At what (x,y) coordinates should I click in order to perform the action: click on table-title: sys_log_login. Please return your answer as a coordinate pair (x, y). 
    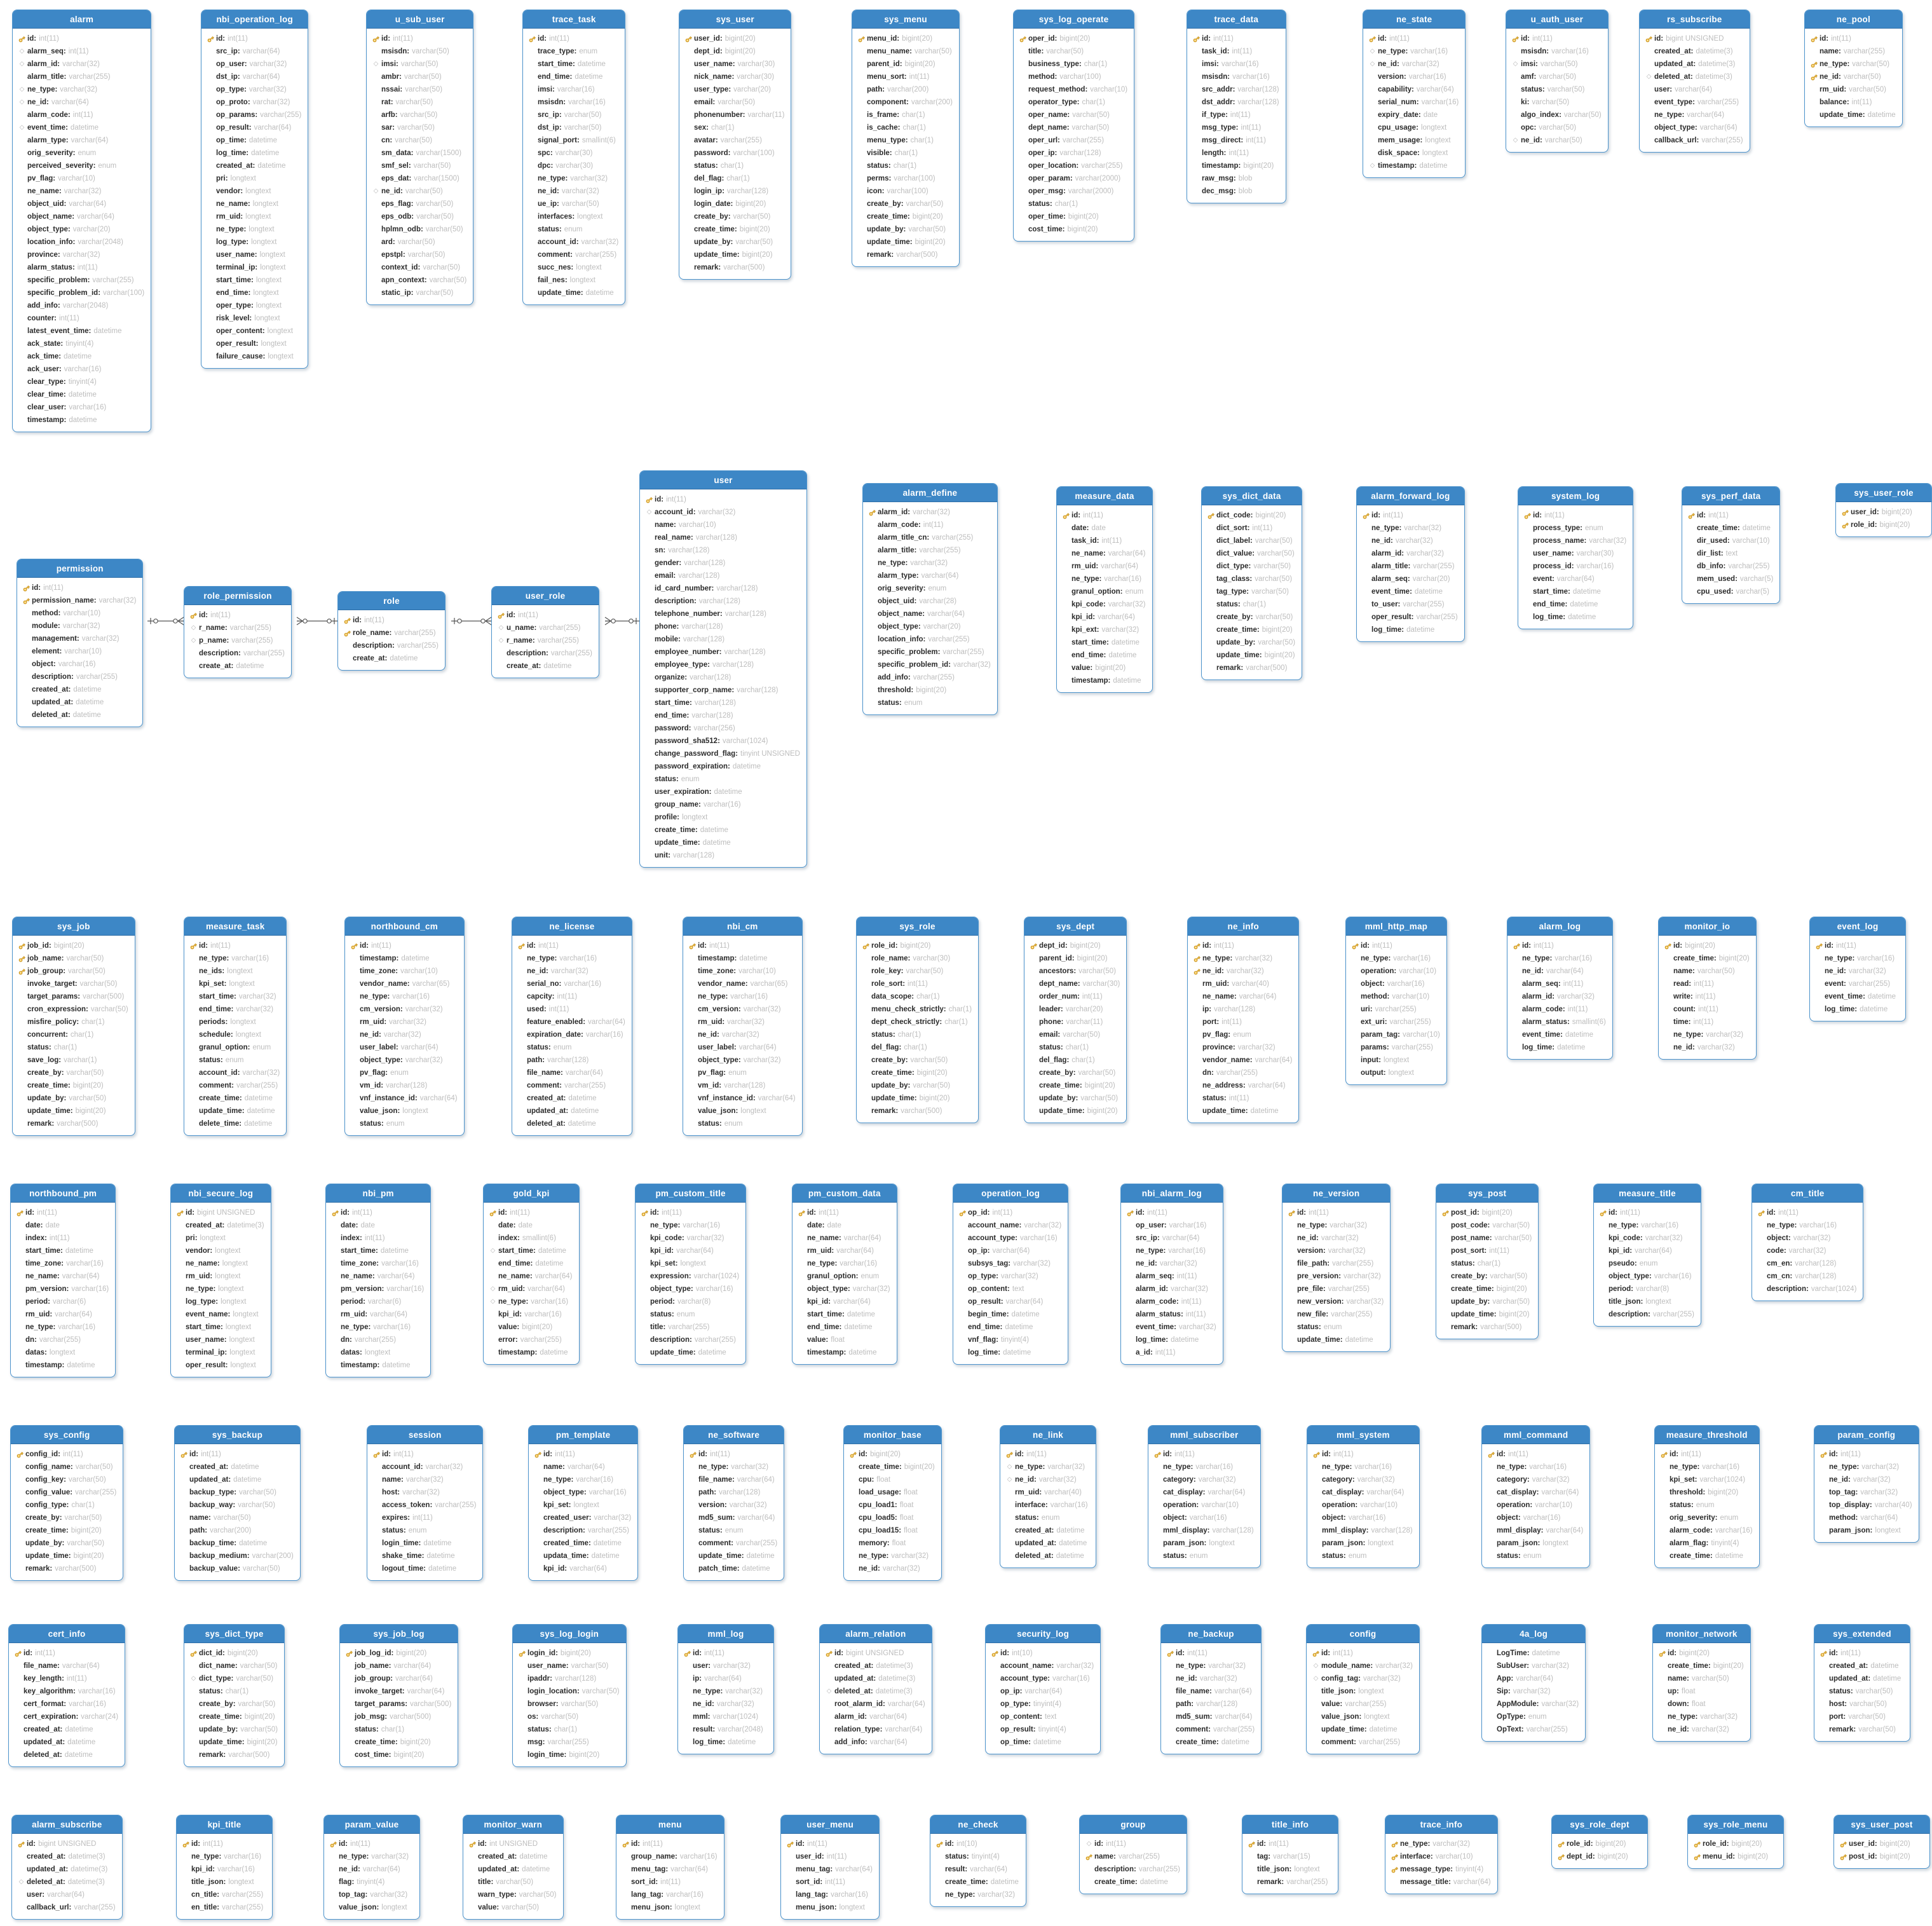
    Looking at the image, I should click on (569, 1634).